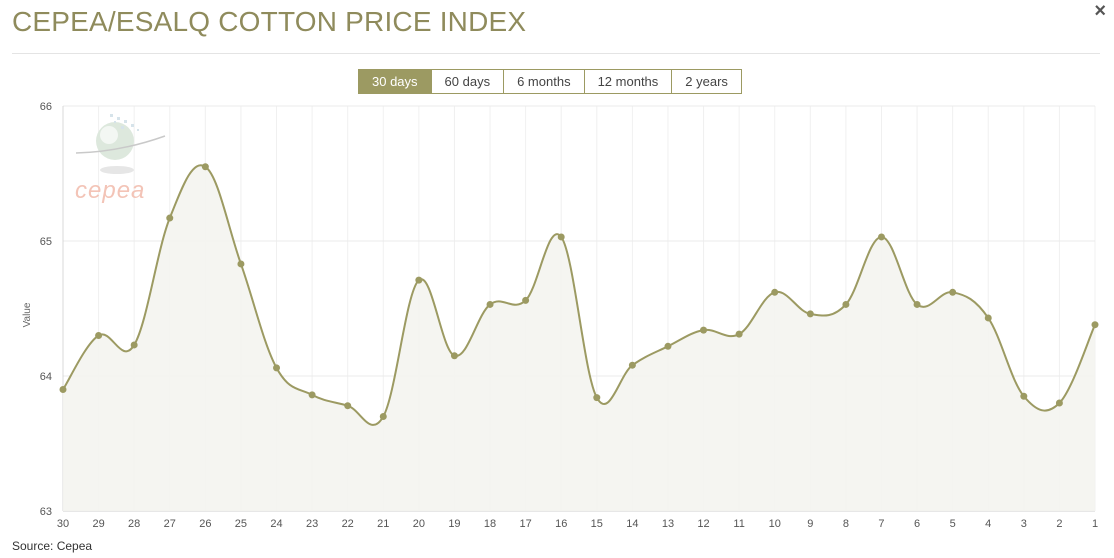  What do you see at coordinates (27, 314) in the screenshot?
I see `y-axis-label: Value` at bounding box center [27, 314].